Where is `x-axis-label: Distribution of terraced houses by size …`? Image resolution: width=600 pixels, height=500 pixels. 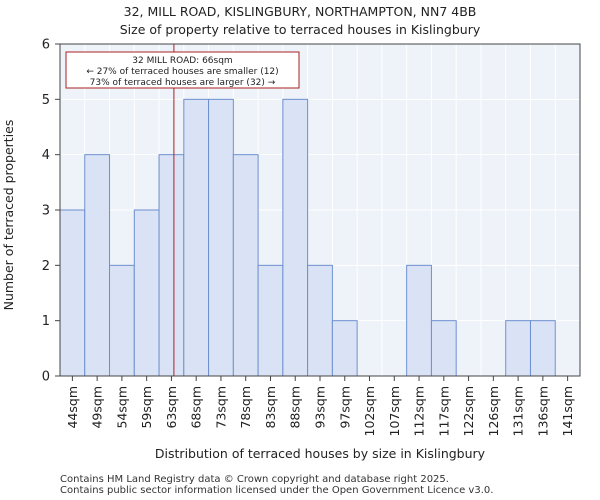
x-axis-label: Distribution of terraced houses by size … is located at coordinates (320, 453).